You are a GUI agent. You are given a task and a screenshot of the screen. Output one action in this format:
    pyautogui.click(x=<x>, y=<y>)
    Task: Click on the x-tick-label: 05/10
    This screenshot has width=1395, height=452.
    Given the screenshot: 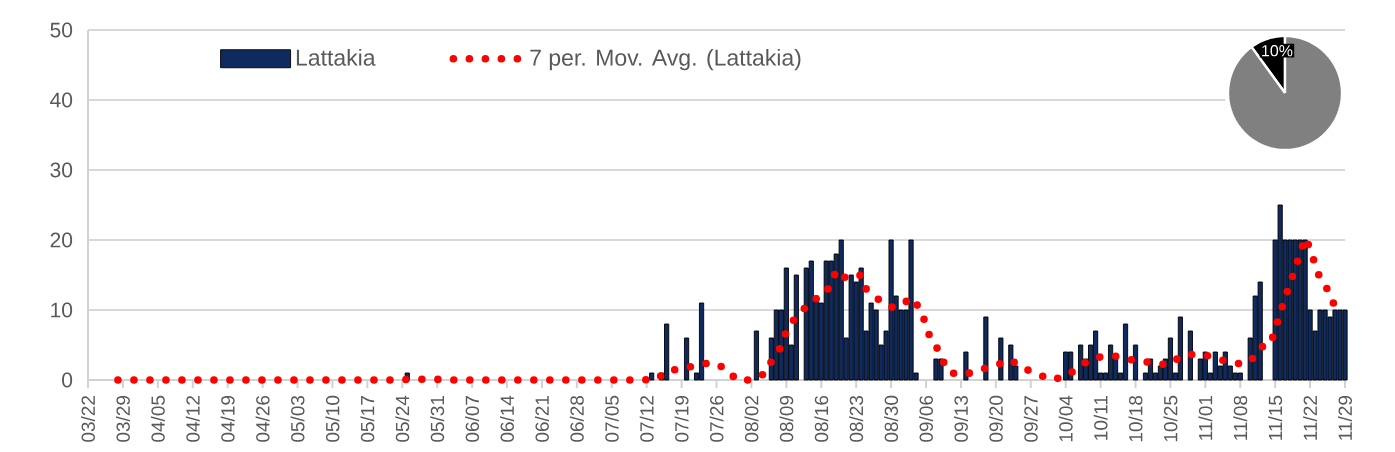 What is the action you would take?
    pyautogui.click(x=332, y=418)
    